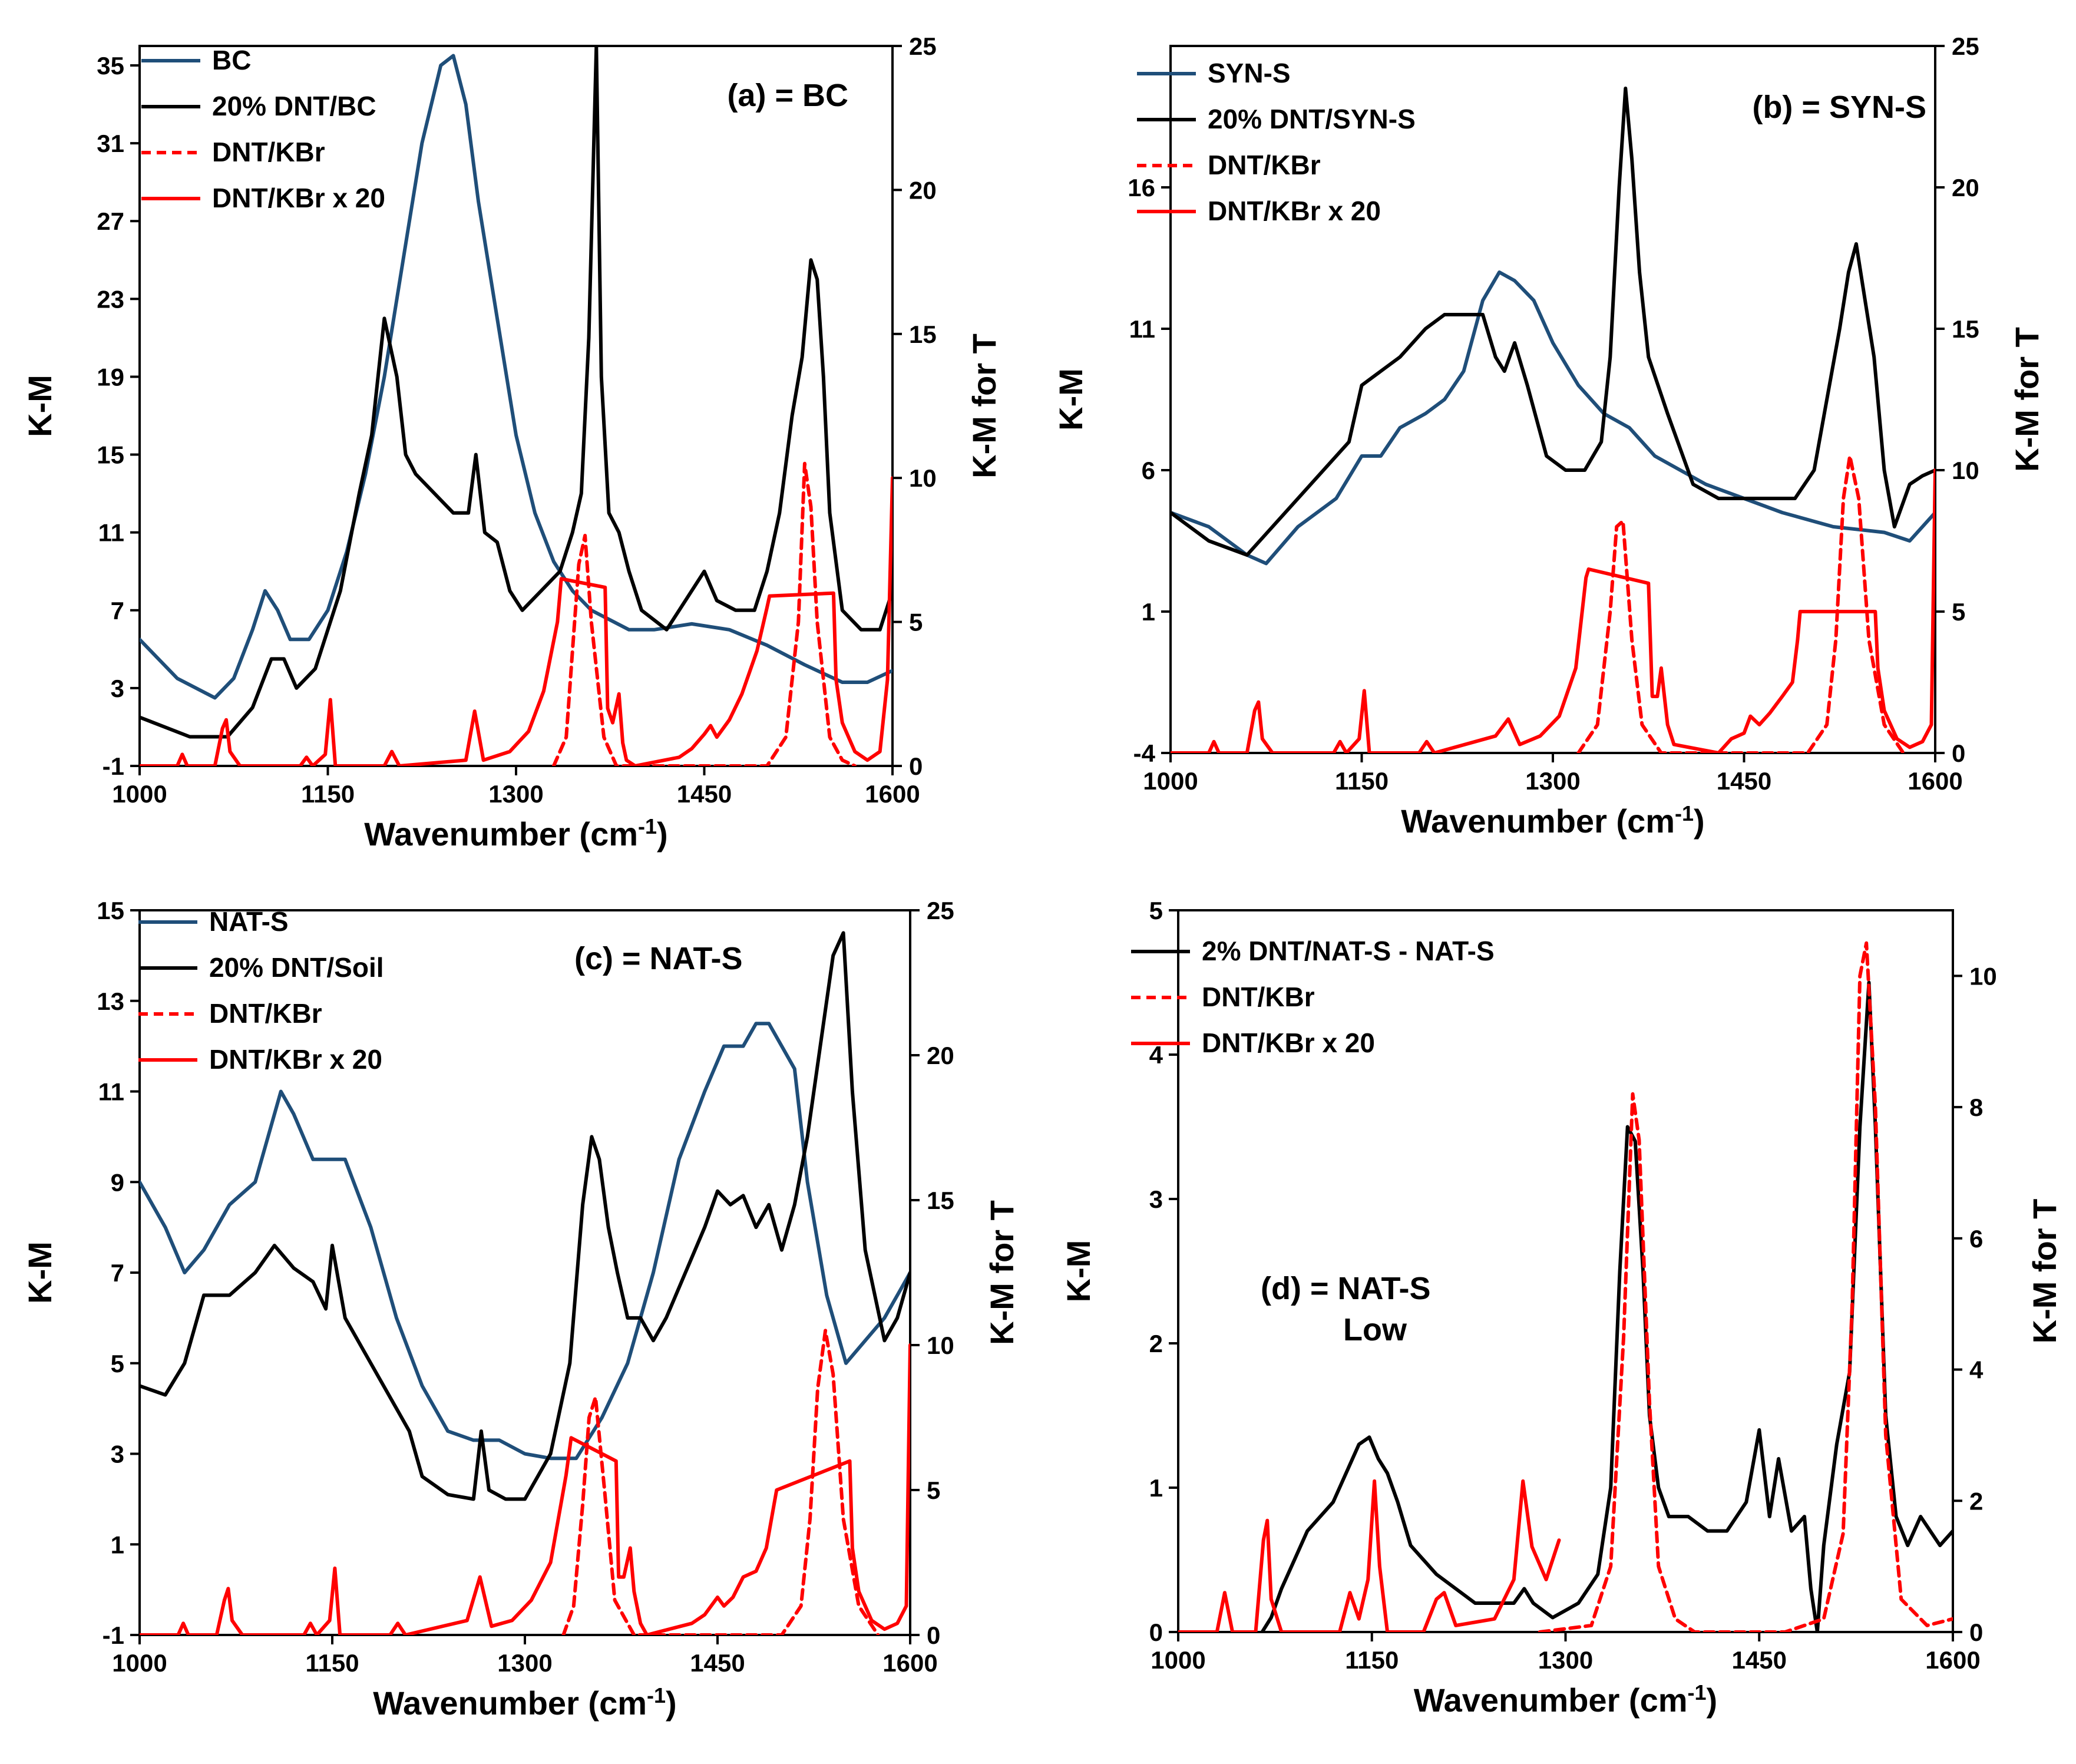 Image resolution: width=2076 pixels, height=1764 pixels. What do you see at coordinates (1348, 951) in the screenshot?
I see `legend-label: 2% DNT/NAT-S - NAT-S` at bounding box center [1348, 951].